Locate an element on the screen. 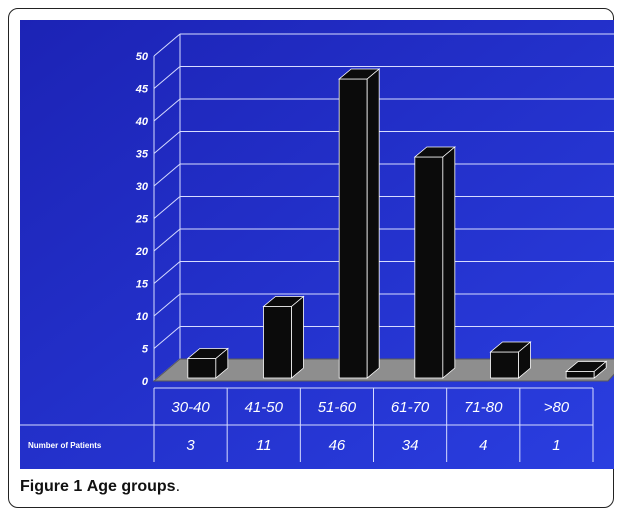 Image resolution: width=622 pixels, height=515 pixels. table-value: 1 is located at coordinates (556, 445).